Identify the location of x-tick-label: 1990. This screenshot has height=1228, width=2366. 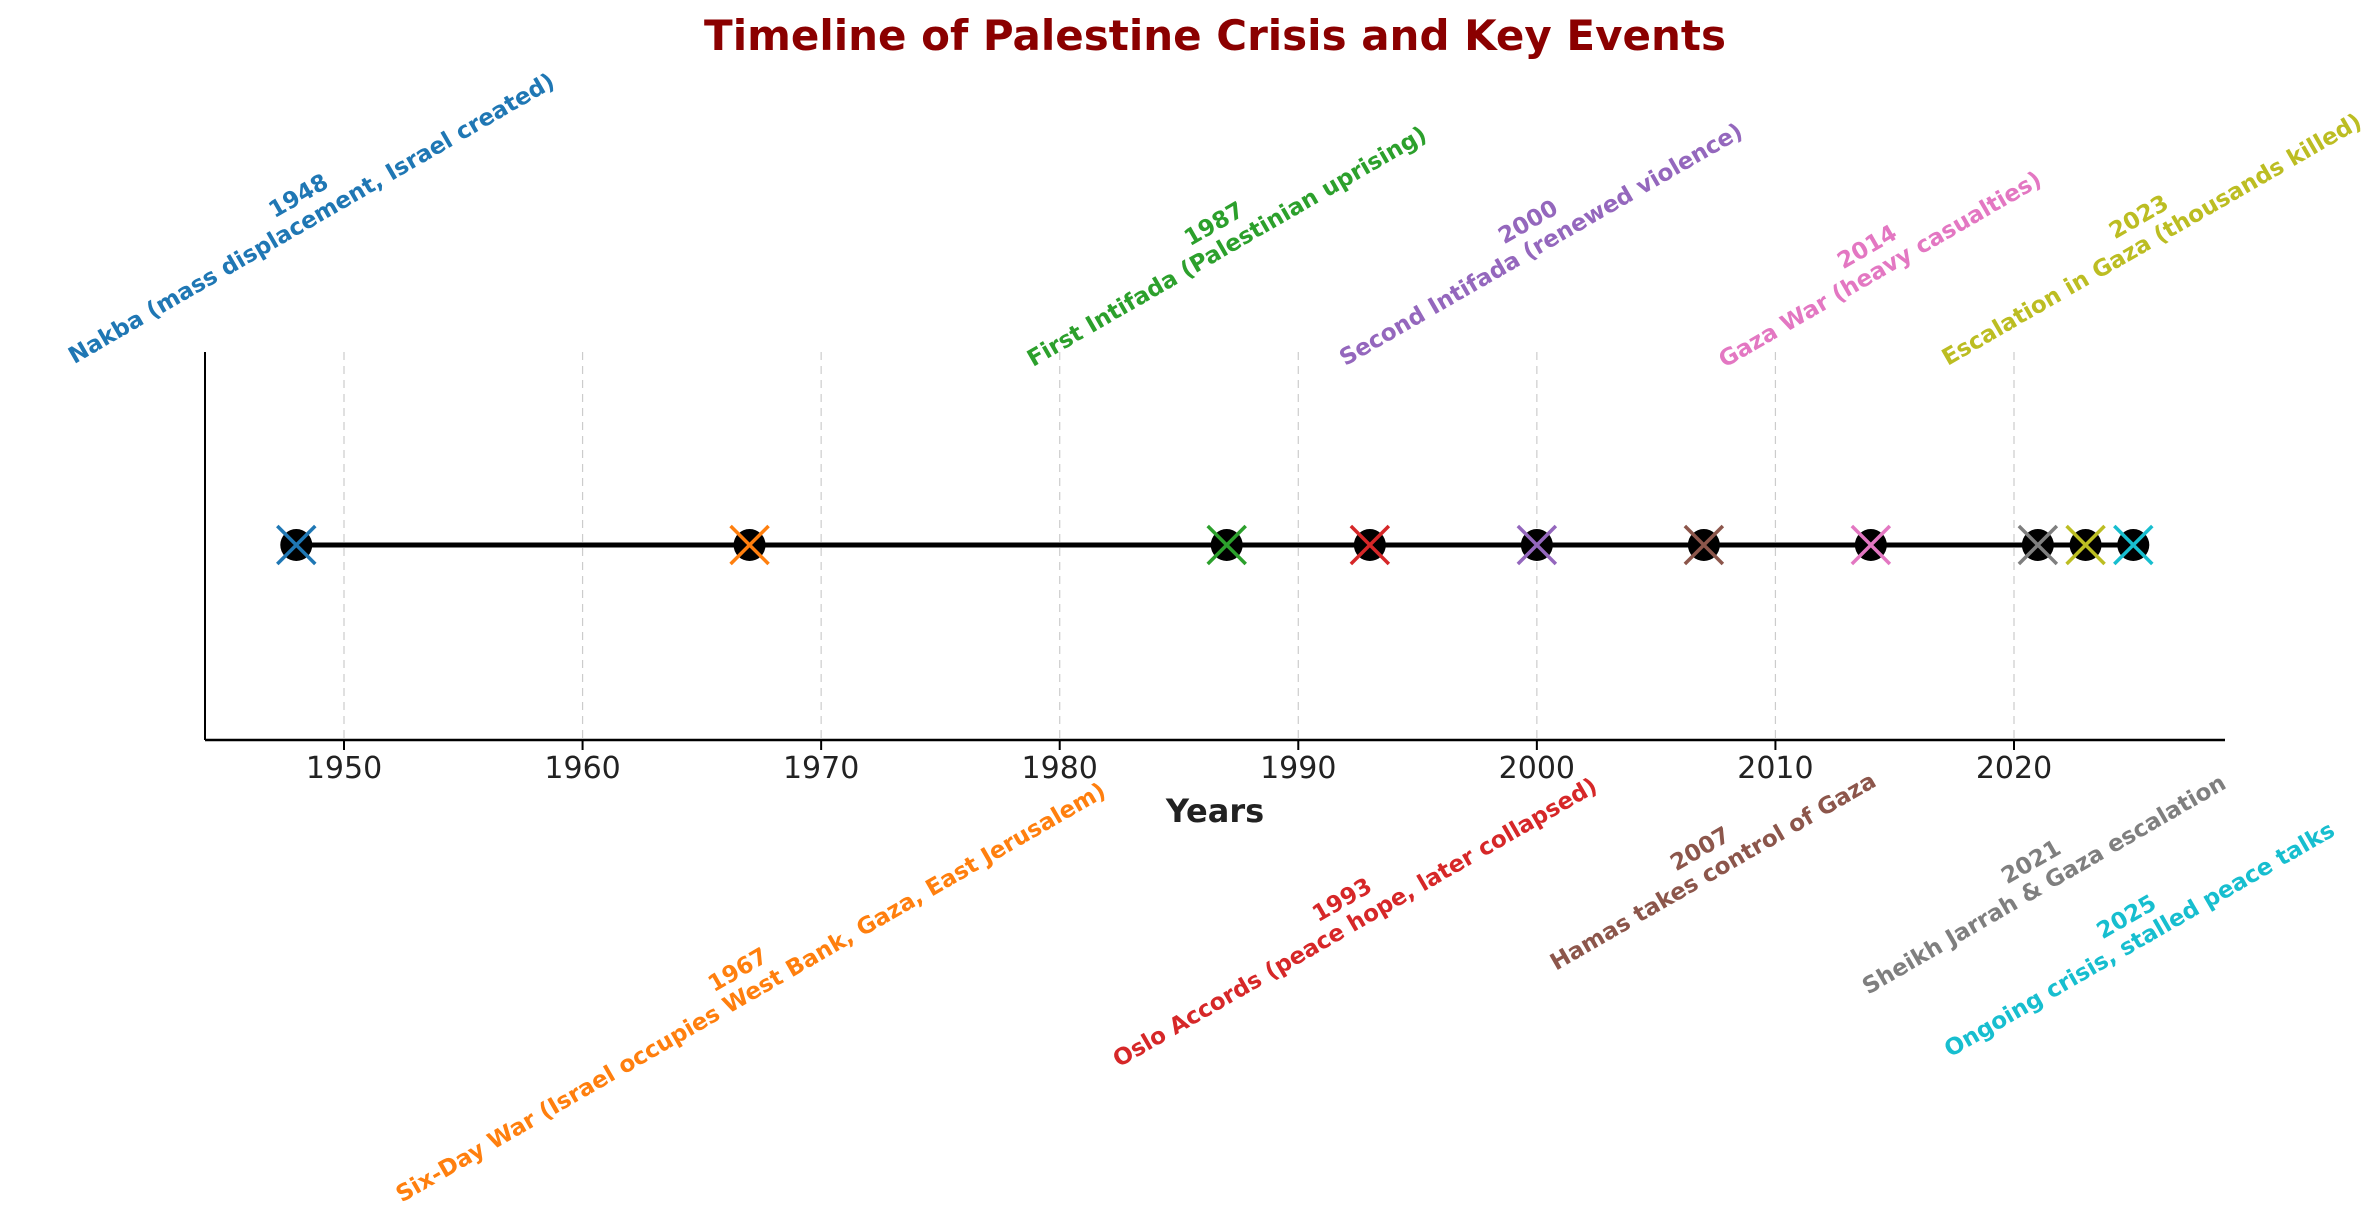
(1298, 768).